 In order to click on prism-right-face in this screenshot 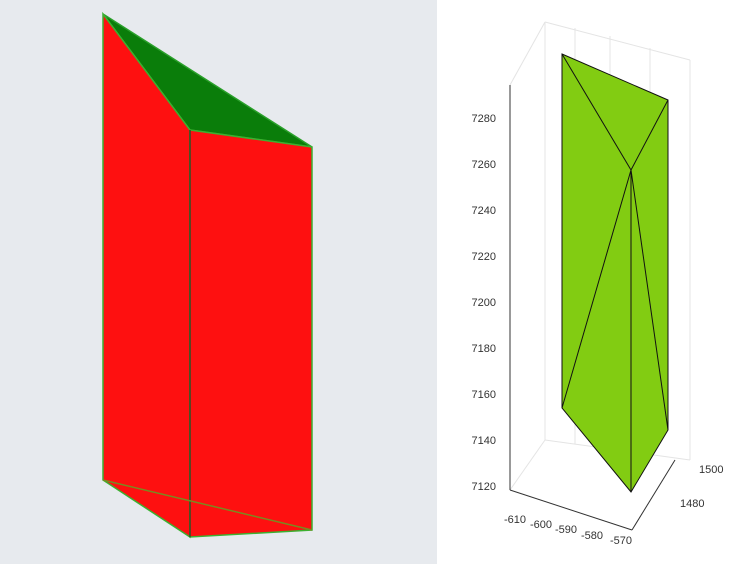, I will do `click(251, 333)`.